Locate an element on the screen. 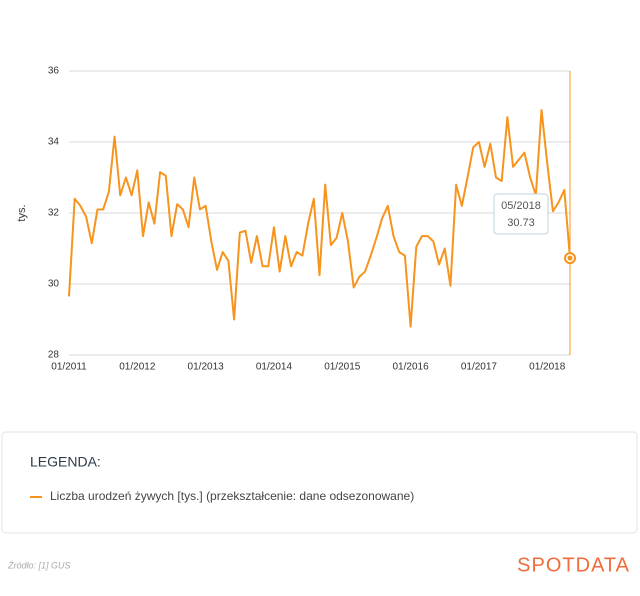  x-tick-label: 01/2013 is located at coordinates (206, 367).